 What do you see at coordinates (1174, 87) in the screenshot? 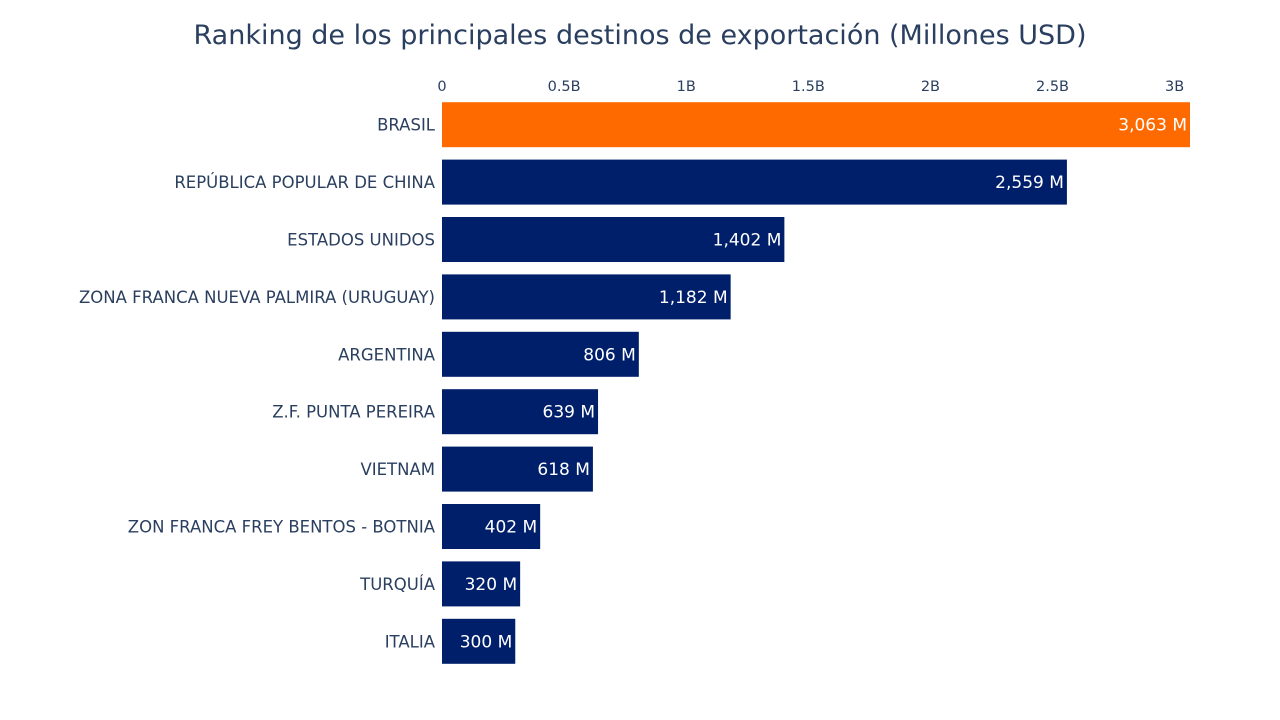
I see `x-tick-label: 3B` at bounding box center [1174, 87].